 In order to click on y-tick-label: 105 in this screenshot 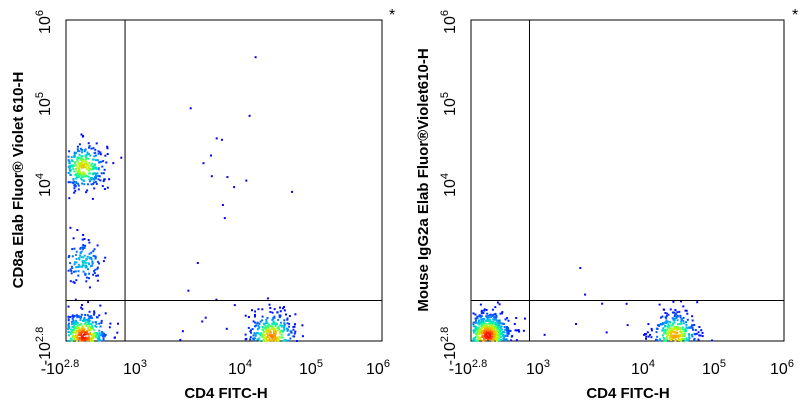, I will do `click(44, 104)`.